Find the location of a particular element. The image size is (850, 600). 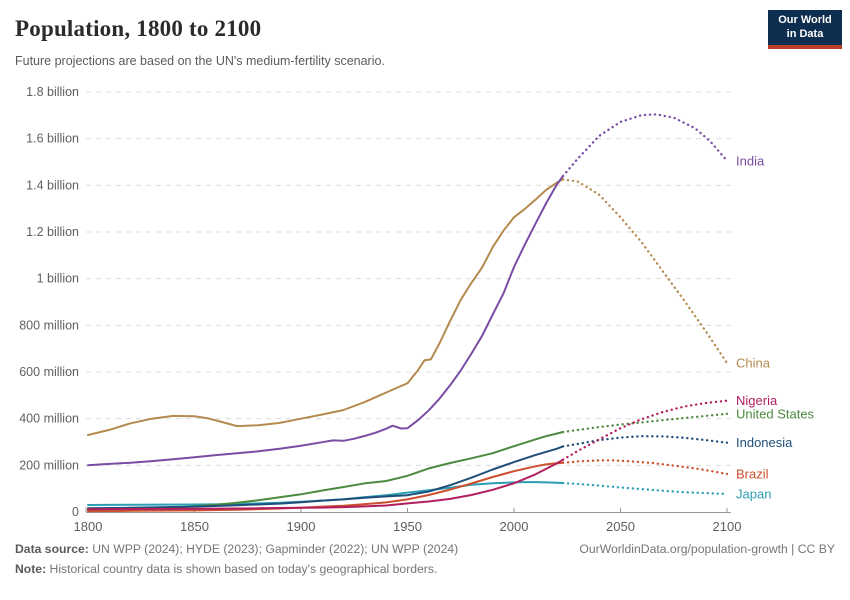

japan-series-label: Japan is located at coordinates (753, 494).